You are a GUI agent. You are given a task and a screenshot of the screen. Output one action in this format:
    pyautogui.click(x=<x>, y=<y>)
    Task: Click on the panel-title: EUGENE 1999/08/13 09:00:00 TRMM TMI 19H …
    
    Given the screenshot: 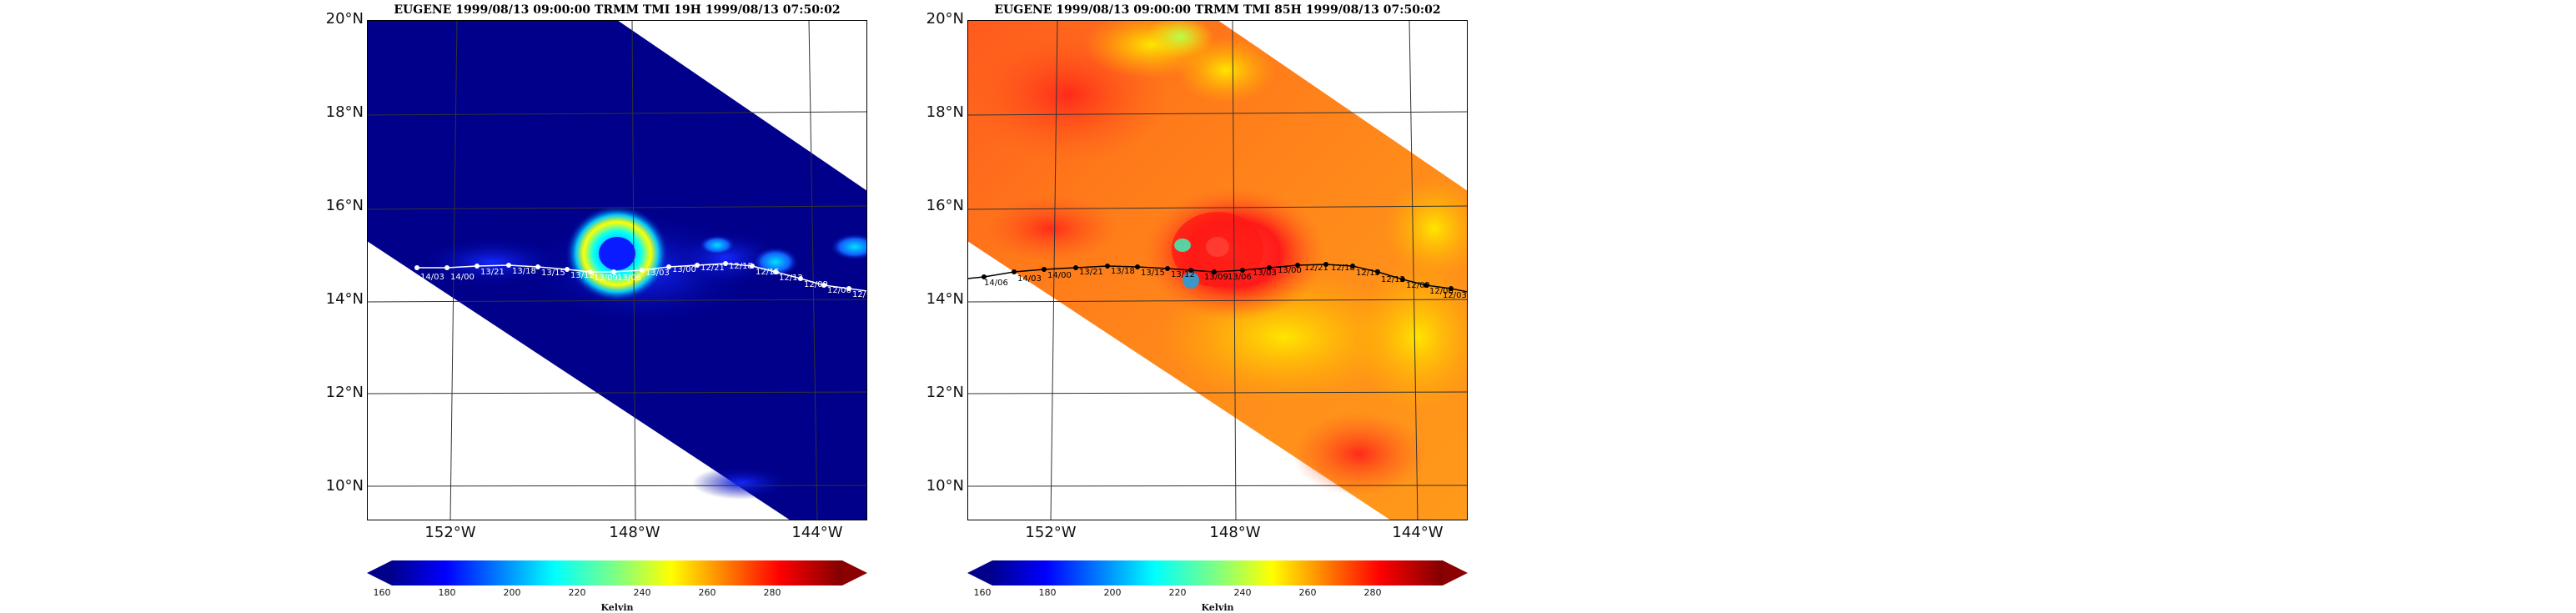 What is the action you would take?
    pyautogui.click(x=617, y=10)
    